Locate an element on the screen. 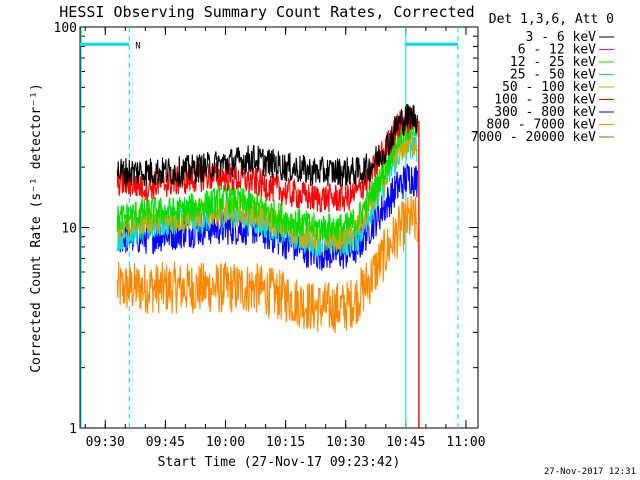 The height and width of the screenshot is (480, 640). legend-label: 50 - 100 keV is located at coordinates (549, 87).